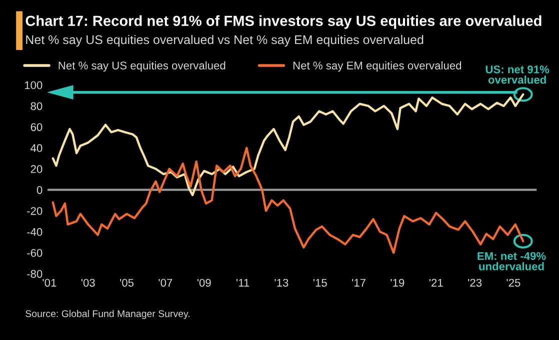 The image size is (559, 340). What do you see at coordinates (284, 22) in the screenshot?
I see `chart-title: Chart 17: Record net 91% of FMS investors say US equities are overvalued` at bounding box center [284, 22].